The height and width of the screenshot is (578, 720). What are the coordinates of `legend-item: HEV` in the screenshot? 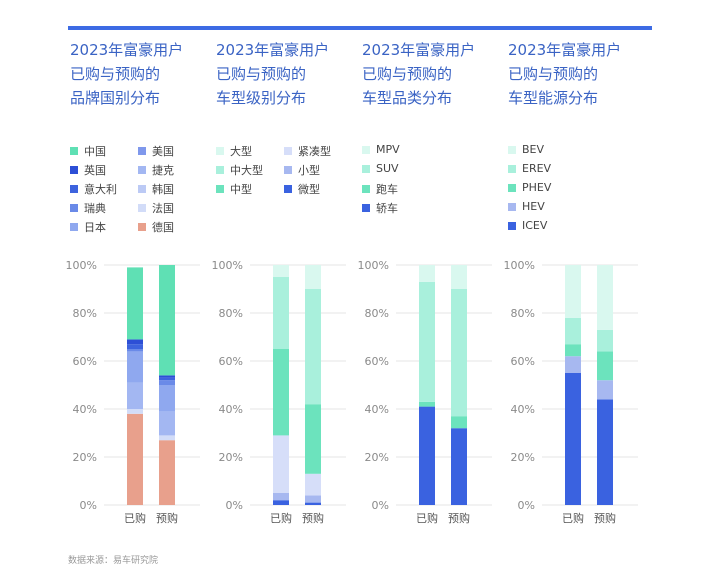 It's located at (526, 206).